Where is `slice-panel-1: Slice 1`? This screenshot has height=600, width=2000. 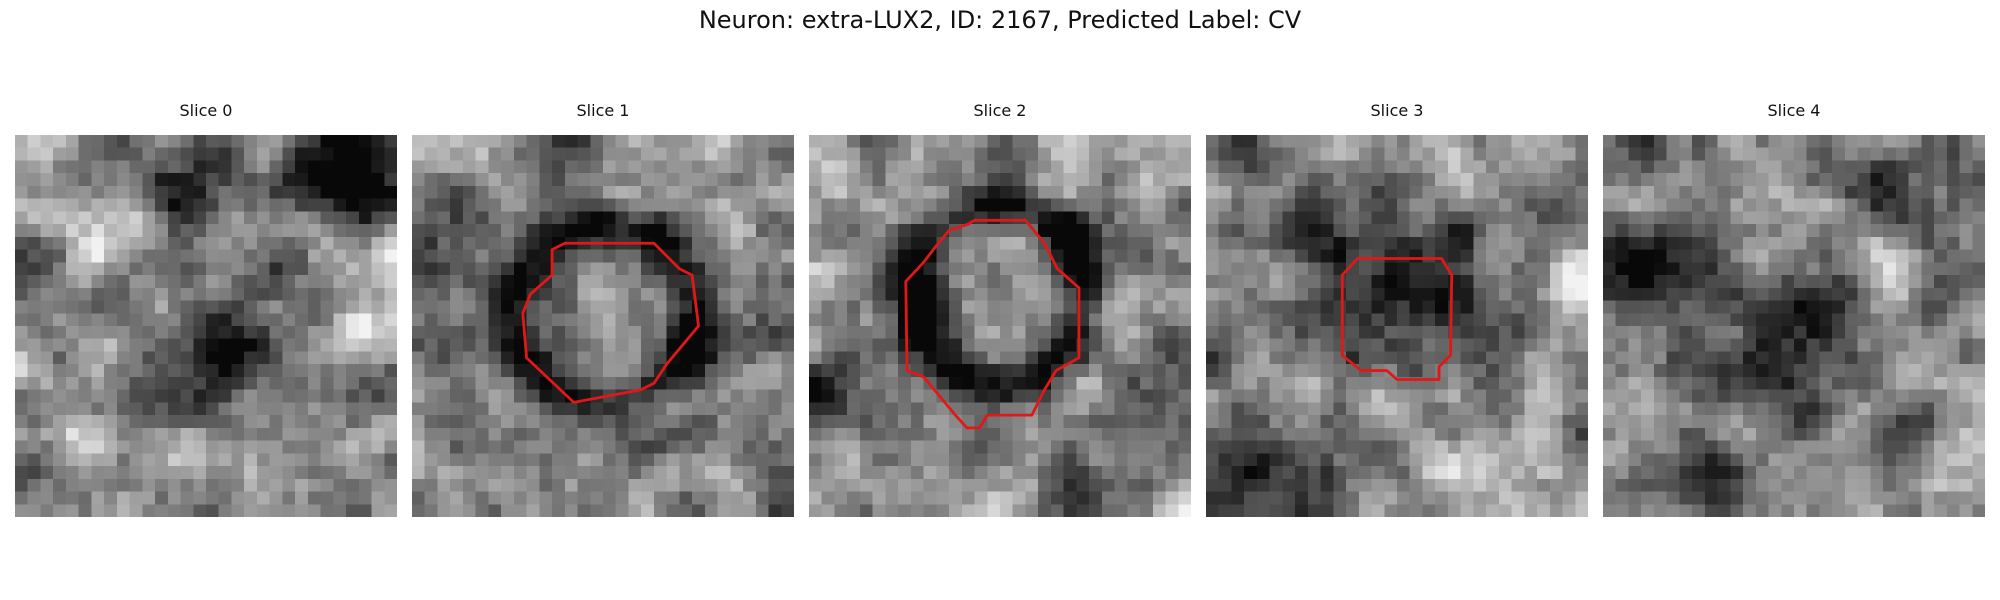
slice-panel-1: Slice 1 is located at coordinates (603, 308).